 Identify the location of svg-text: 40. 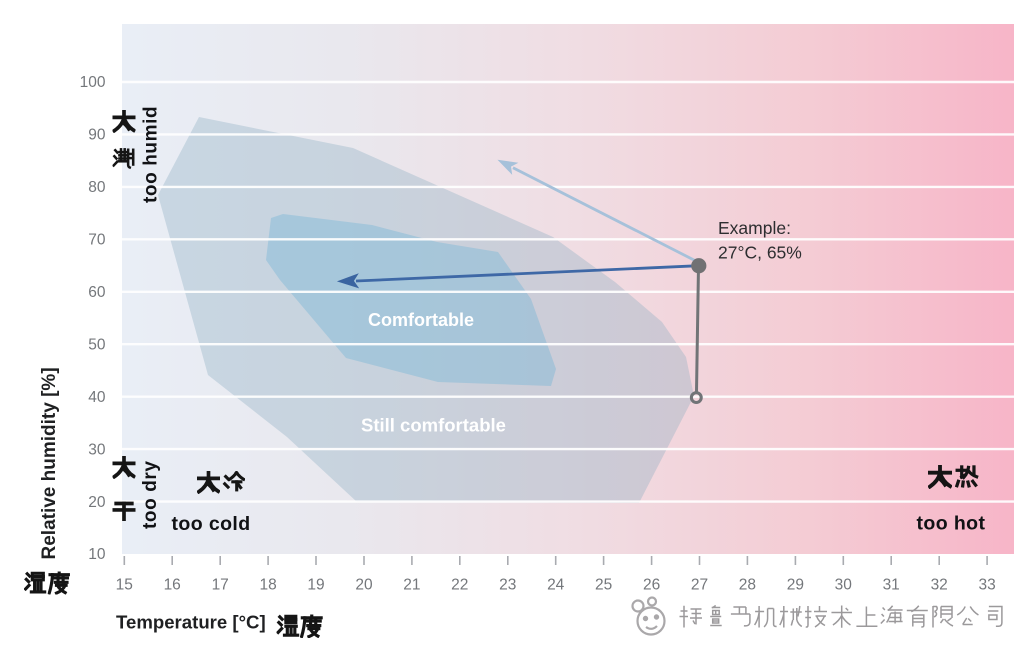
(97, 397).